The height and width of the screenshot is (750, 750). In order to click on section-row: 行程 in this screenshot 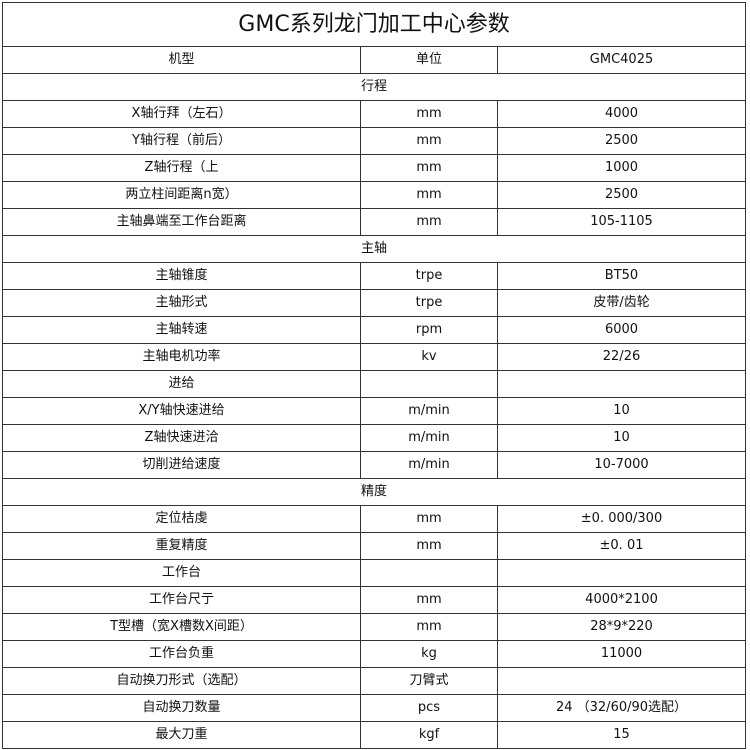, I will do `click(374, 87)`.